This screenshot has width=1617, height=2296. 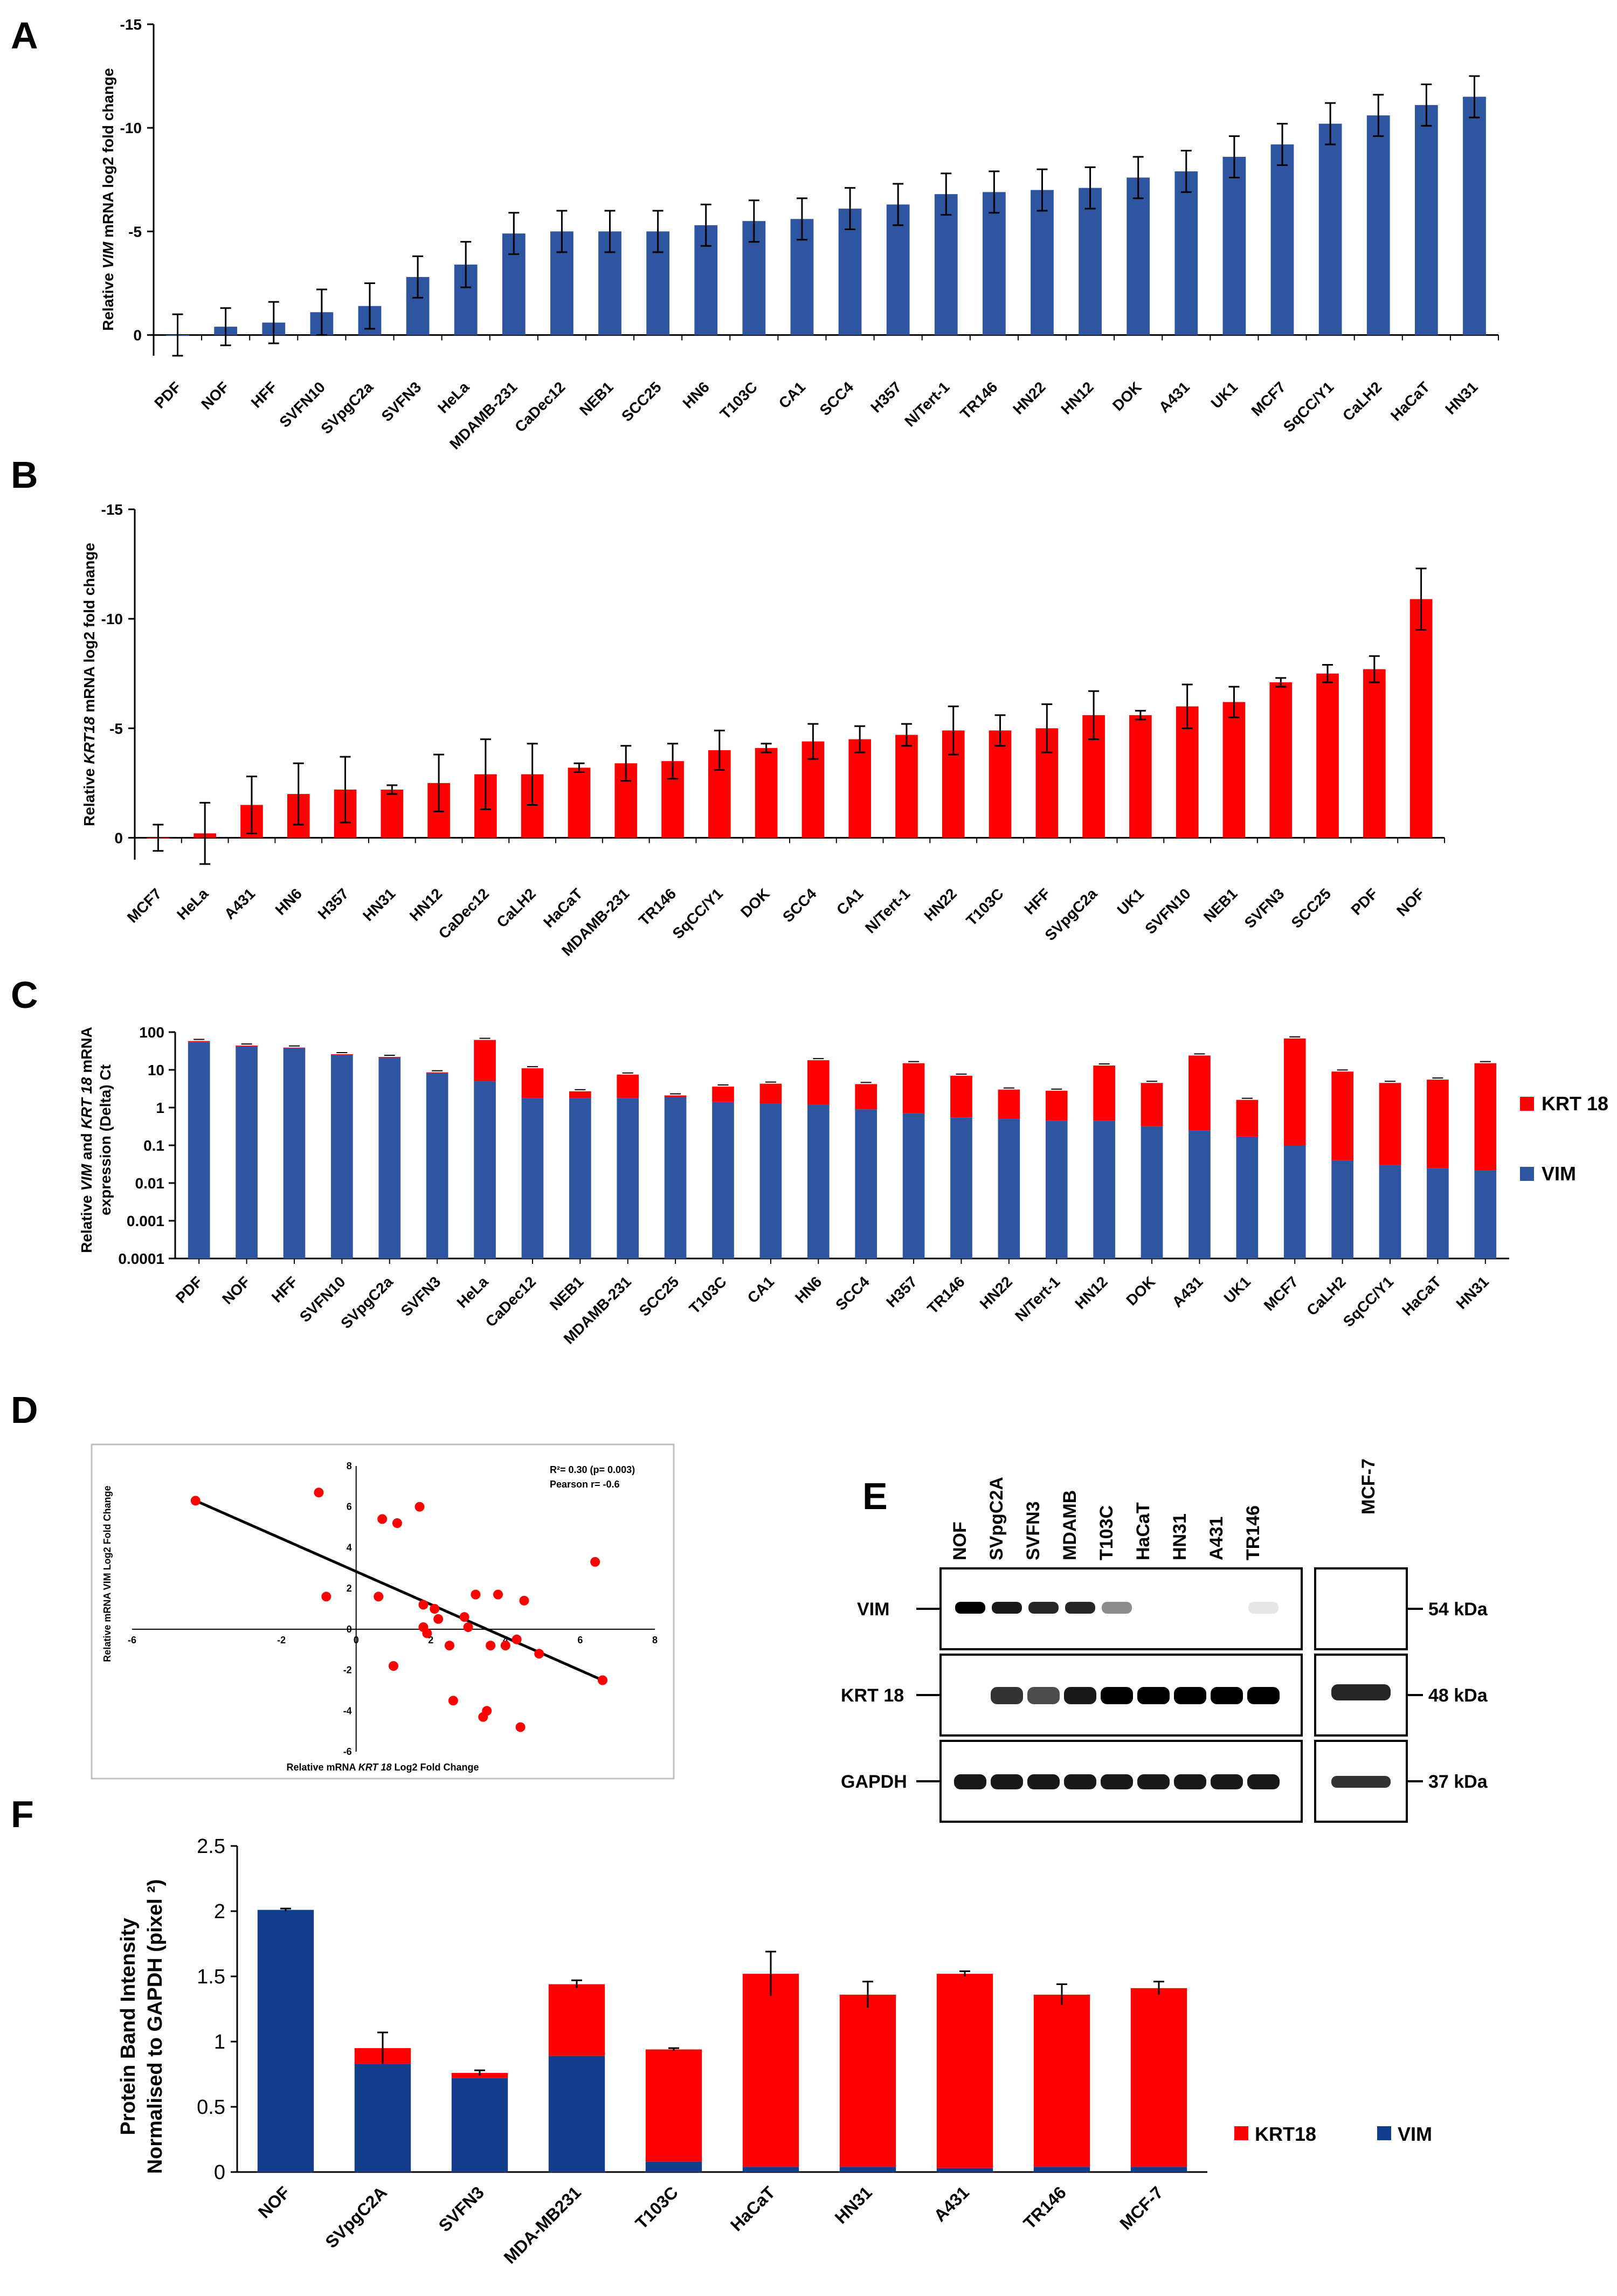 What do you see at coordinates (1174, 397) in the screenshot?
I see `category-label-a431: A431` at bounding box center [1174, 397].